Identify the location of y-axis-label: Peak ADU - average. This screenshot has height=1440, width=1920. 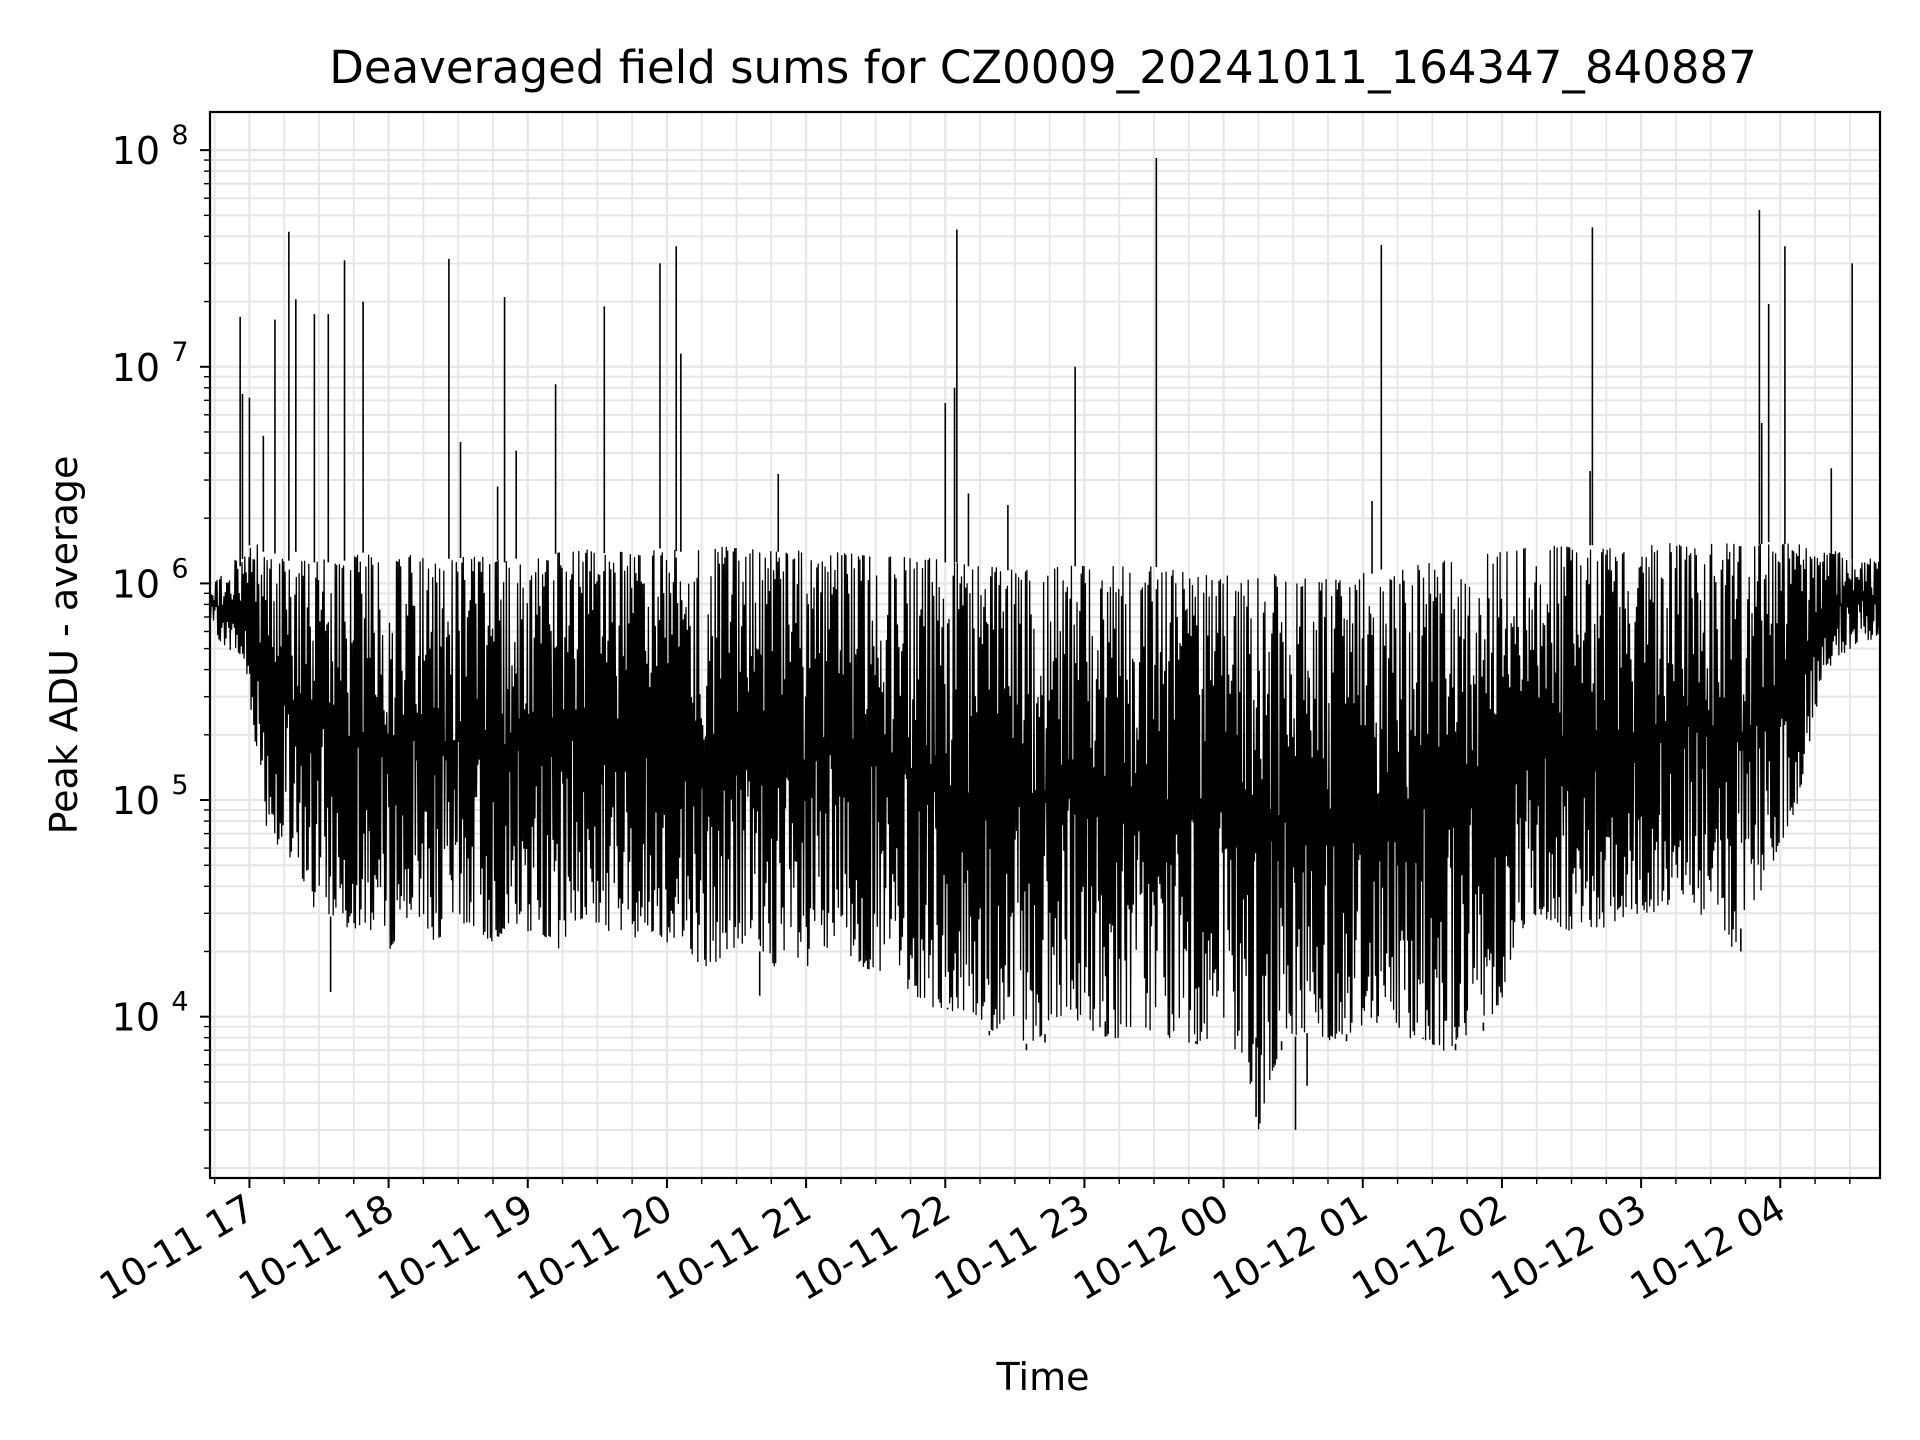
(64, 645).